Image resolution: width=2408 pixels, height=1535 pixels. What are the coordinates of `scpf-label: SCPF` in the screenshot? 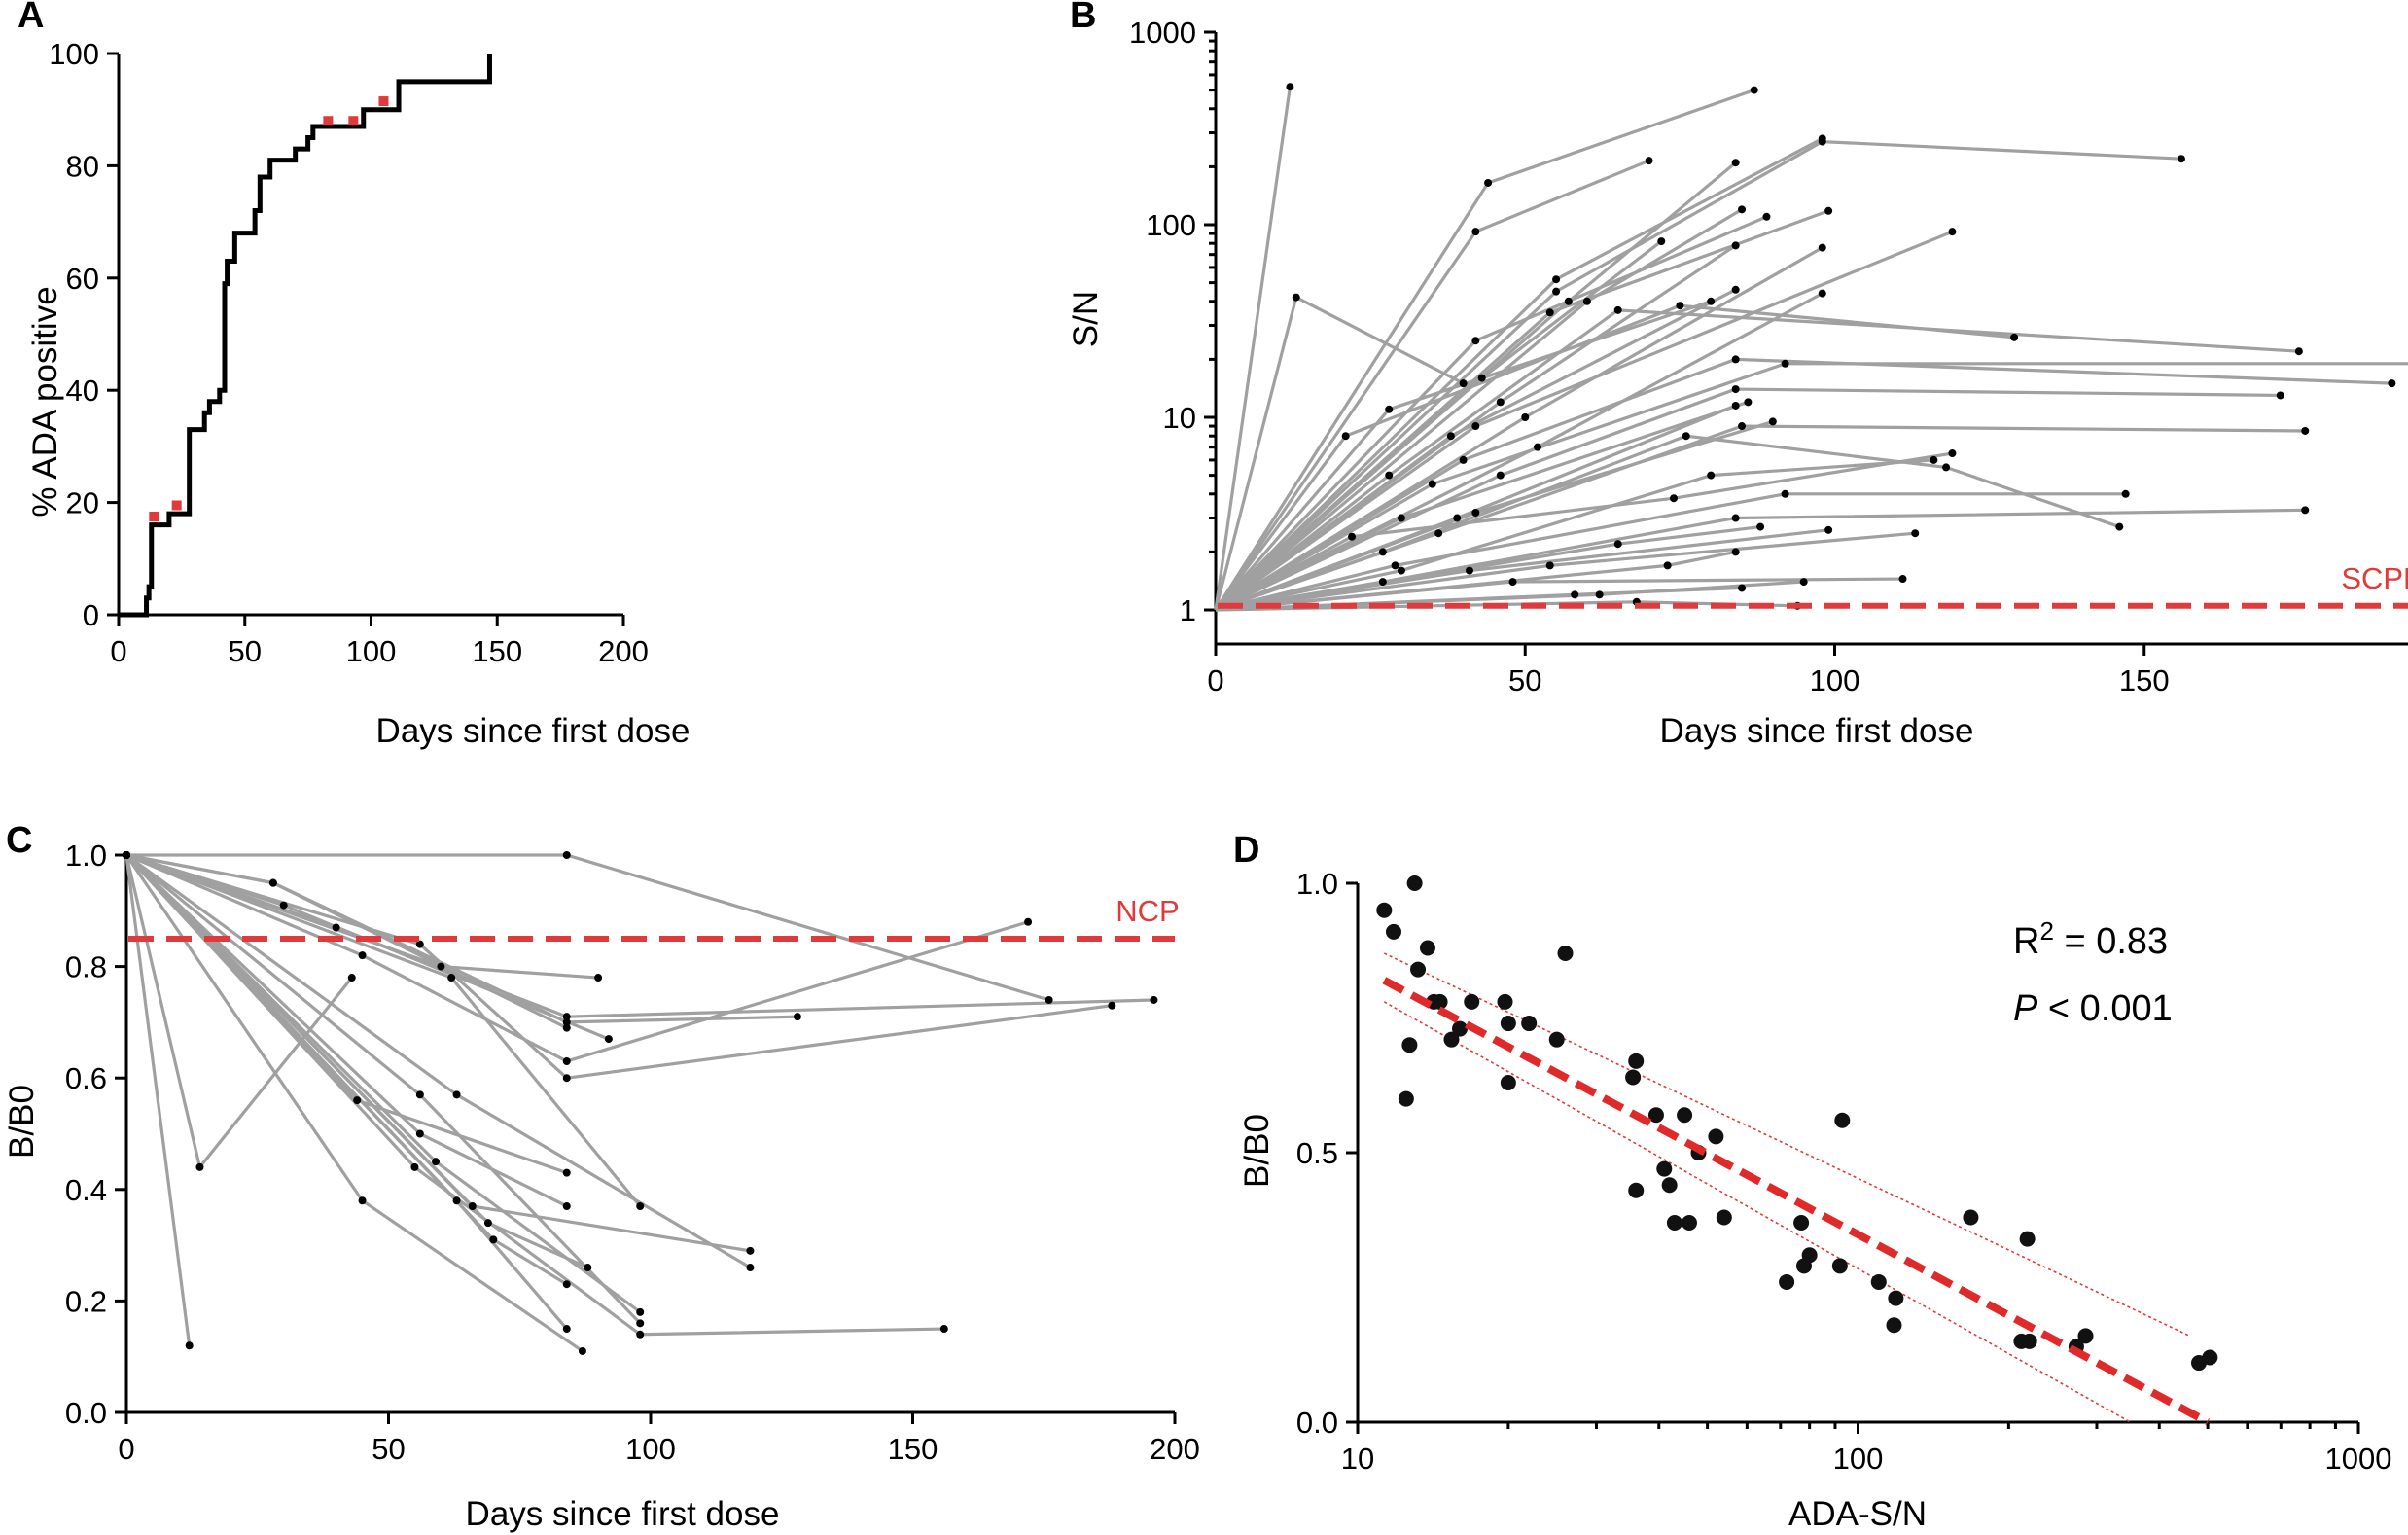 It's located at (2374, 578).